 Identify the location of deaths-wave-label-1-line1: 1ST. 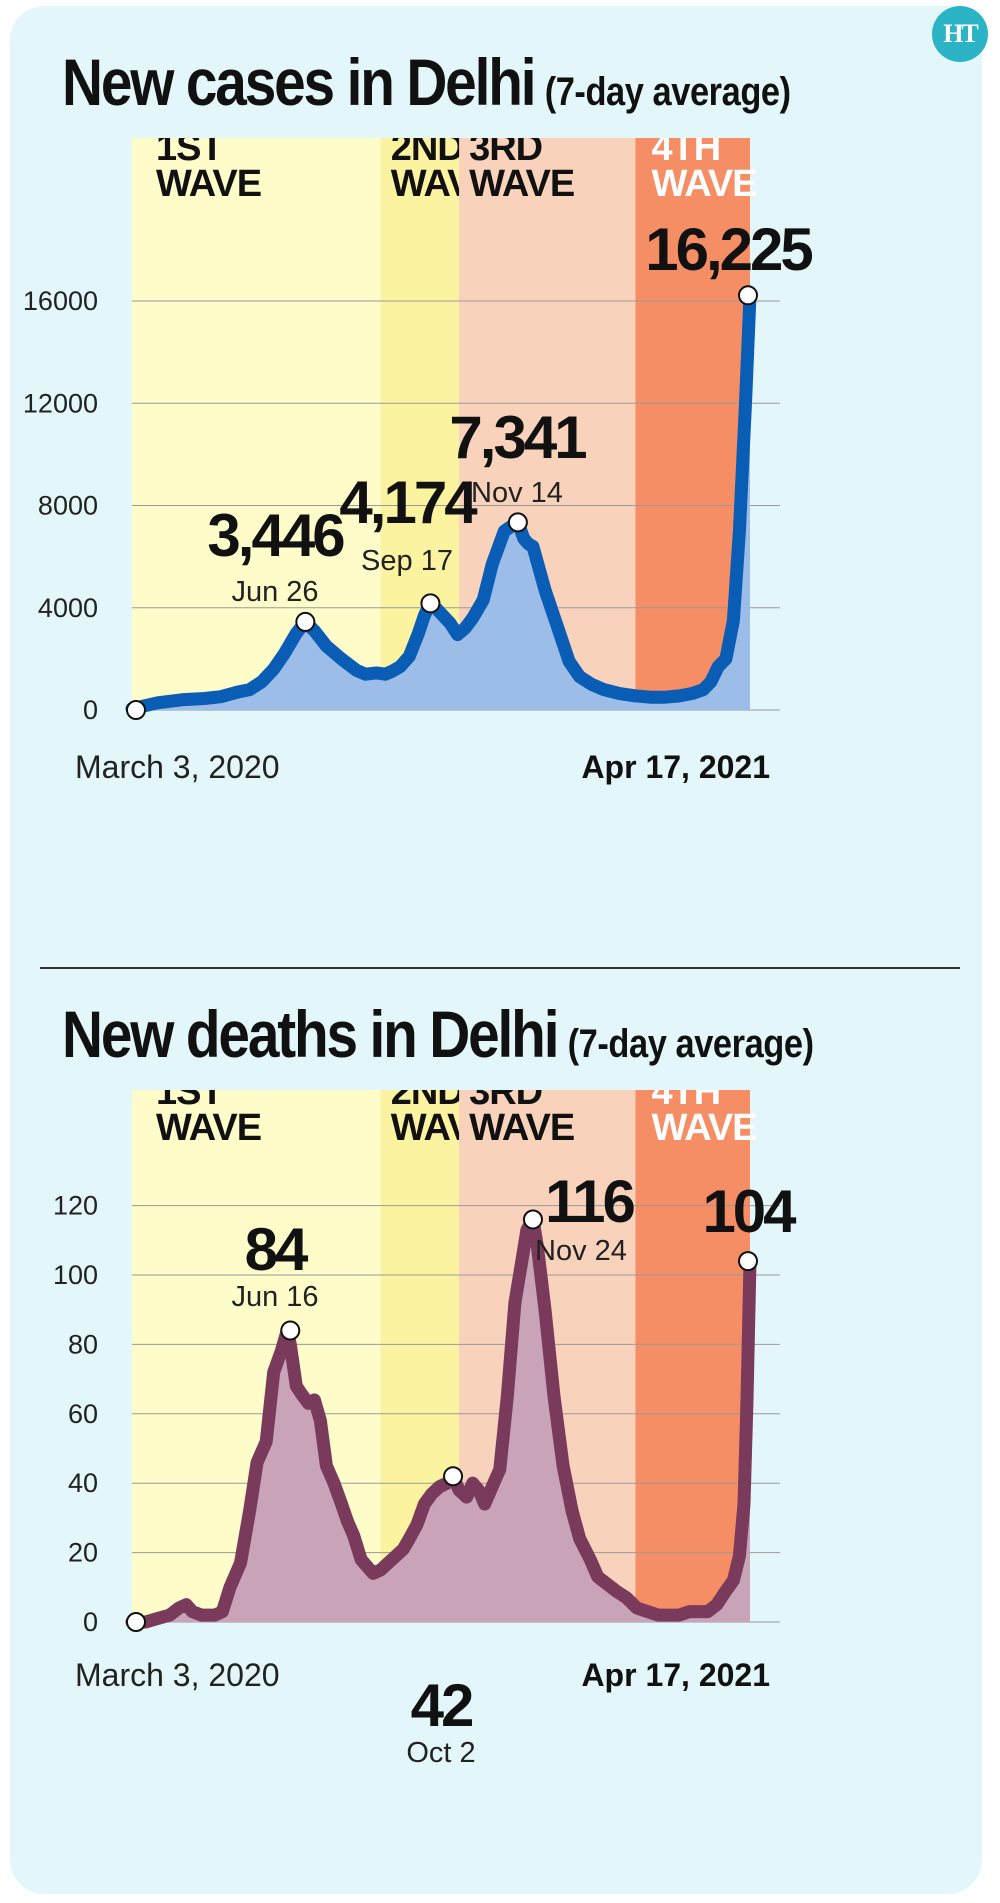
(189, 1101).